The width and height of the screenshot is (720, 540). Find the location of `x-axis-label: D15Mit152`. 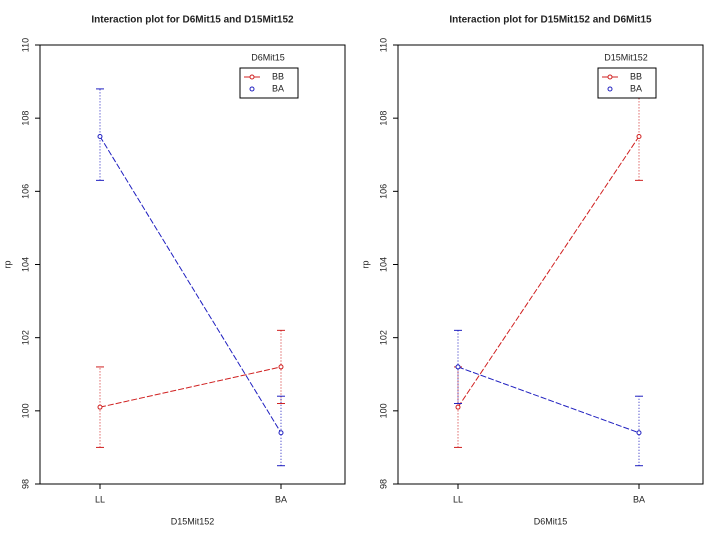

x-axis-label: D15Mit152 is located at coordinates (193, 521).